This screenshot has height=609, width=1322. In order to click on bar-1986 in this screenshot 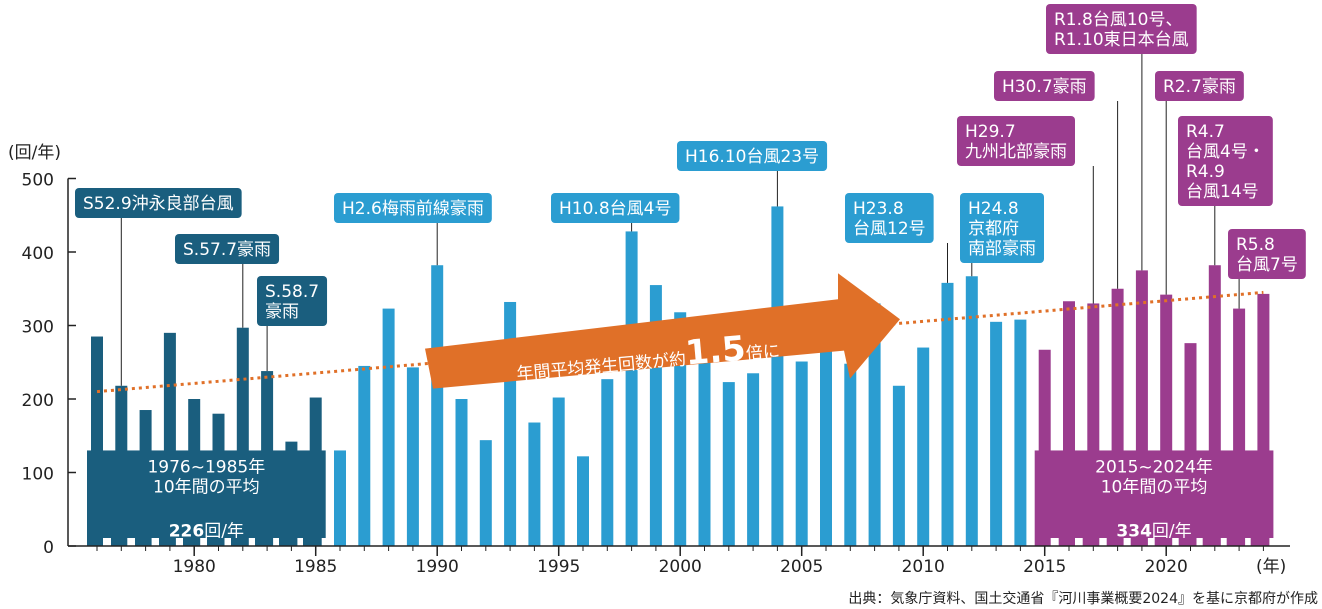, I will do `click(340, 498)`.